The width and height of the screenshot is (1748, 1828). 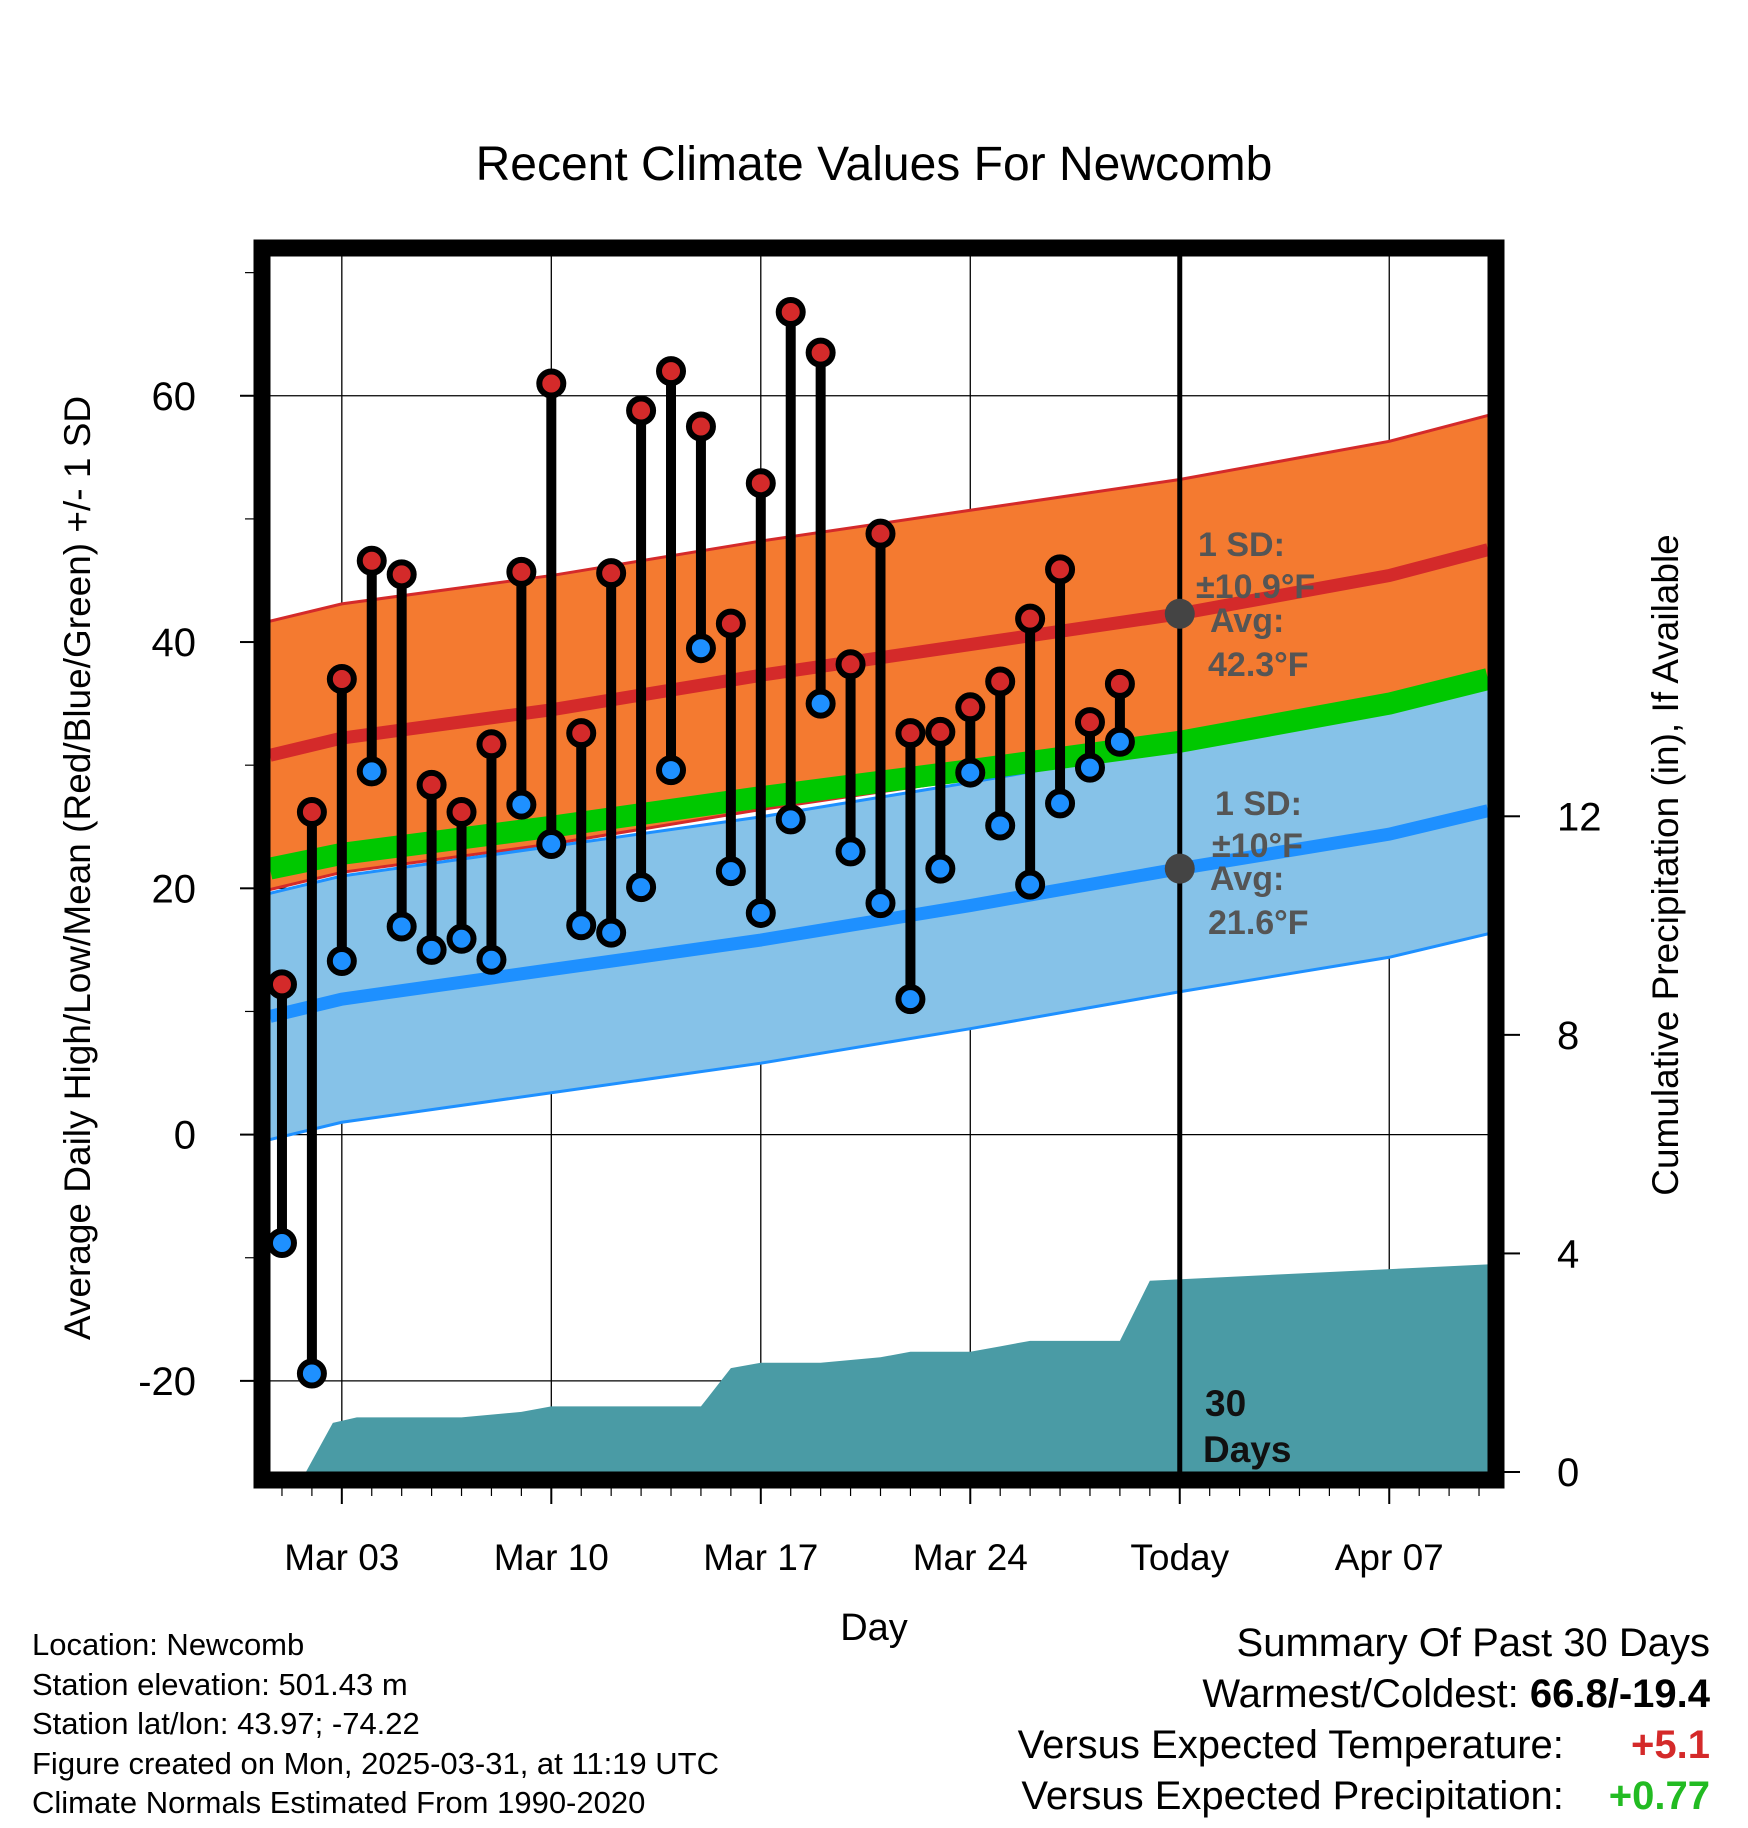 I want to click on high-avg-value: 42.3°F, so click(x=1258, y=665).